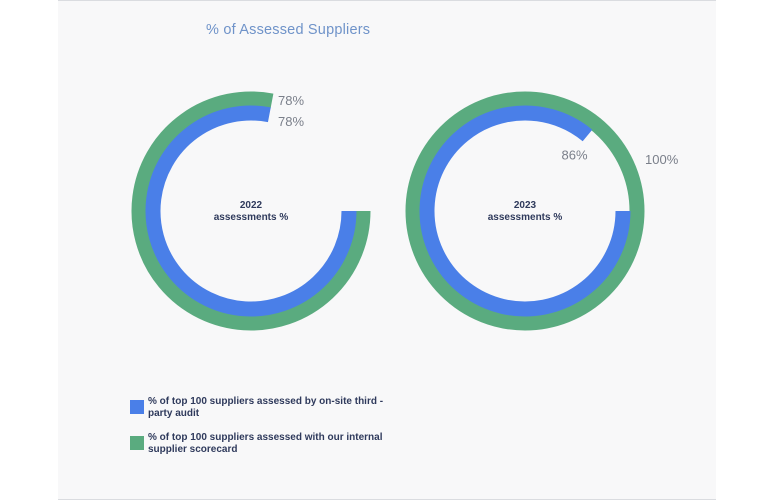 The height and width of the screenshot is (500, 771). I want to click on donut-2022-caption: assessments %, so click(251, 217).